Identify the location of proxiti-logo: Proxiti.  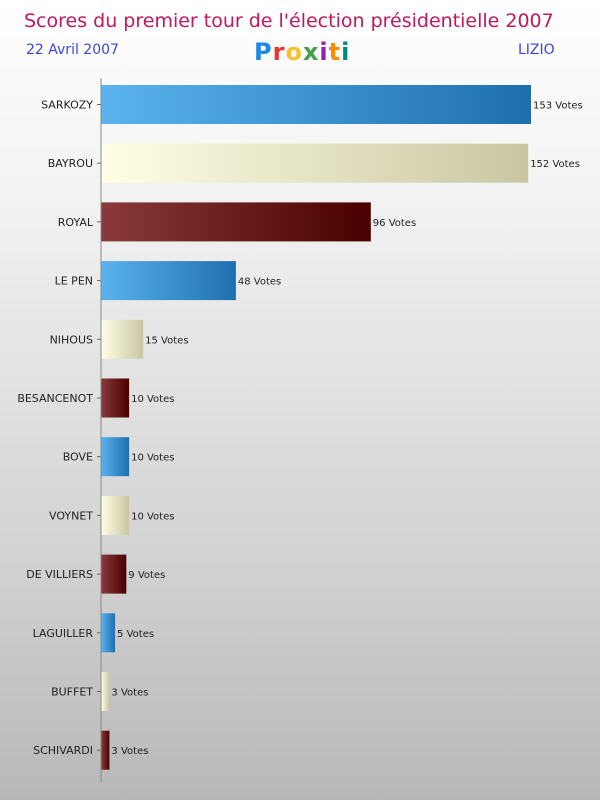
(302, 52).